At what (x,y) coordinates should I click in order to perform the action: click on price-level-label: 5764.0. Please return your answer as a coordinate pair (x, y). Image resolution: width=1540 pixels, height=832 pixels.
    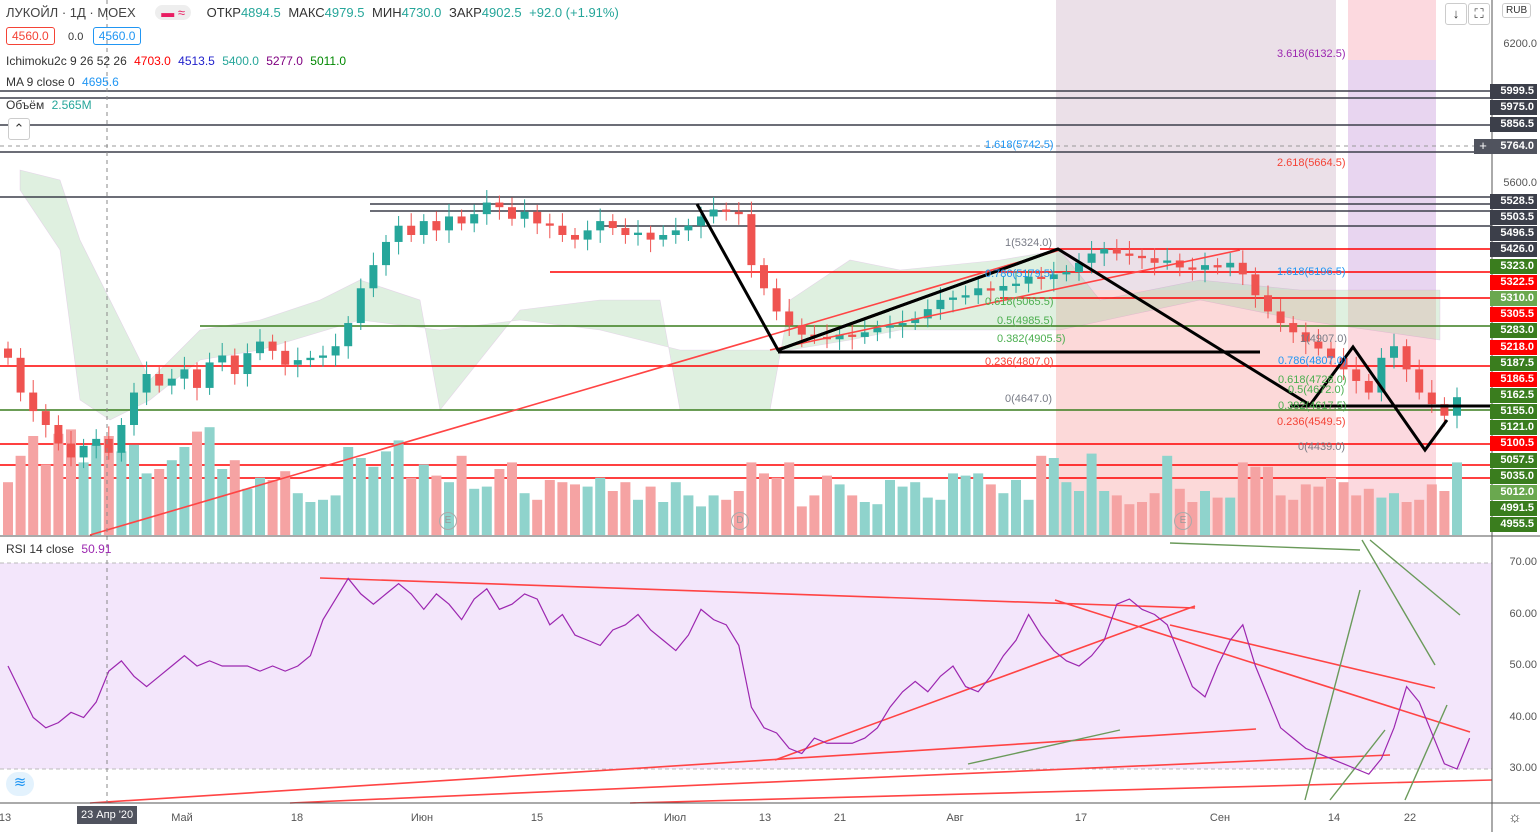
    Looking at the image, I should click on (1513, 146).